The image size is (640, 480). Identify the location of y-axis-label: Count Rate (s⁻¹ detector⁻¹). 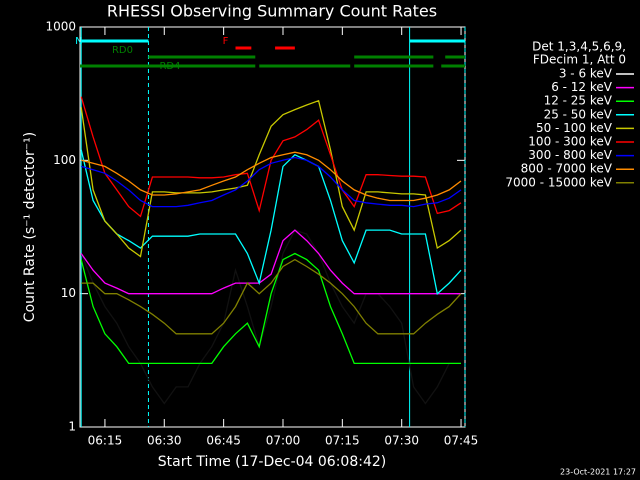
(30, 227).